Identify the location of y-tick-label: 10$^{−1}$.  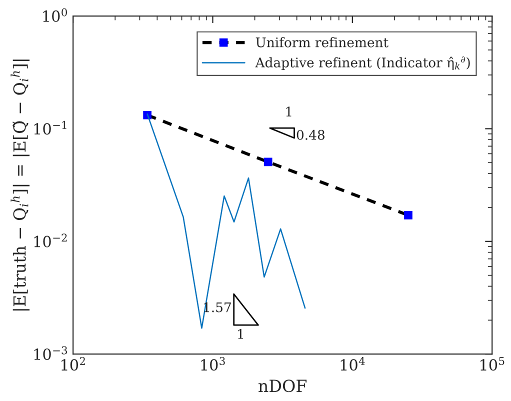
(50, 127).